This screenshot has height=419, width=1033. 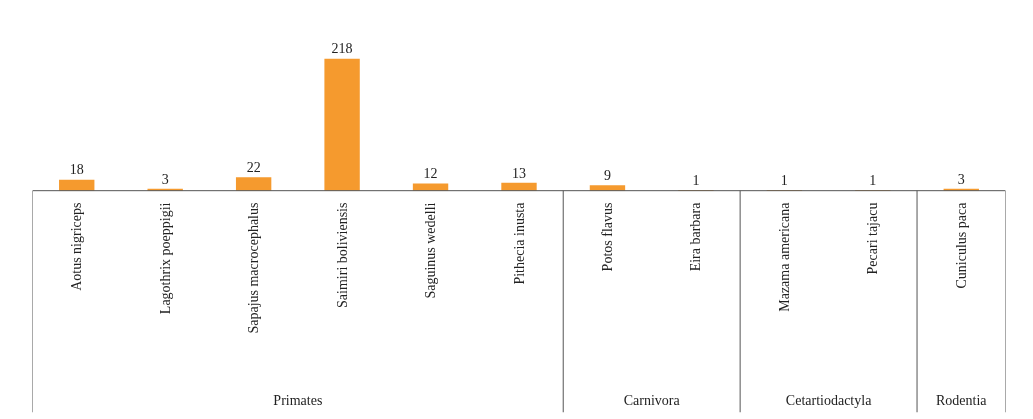 I want to click on data-label: 218, so click(x=342, y=49).